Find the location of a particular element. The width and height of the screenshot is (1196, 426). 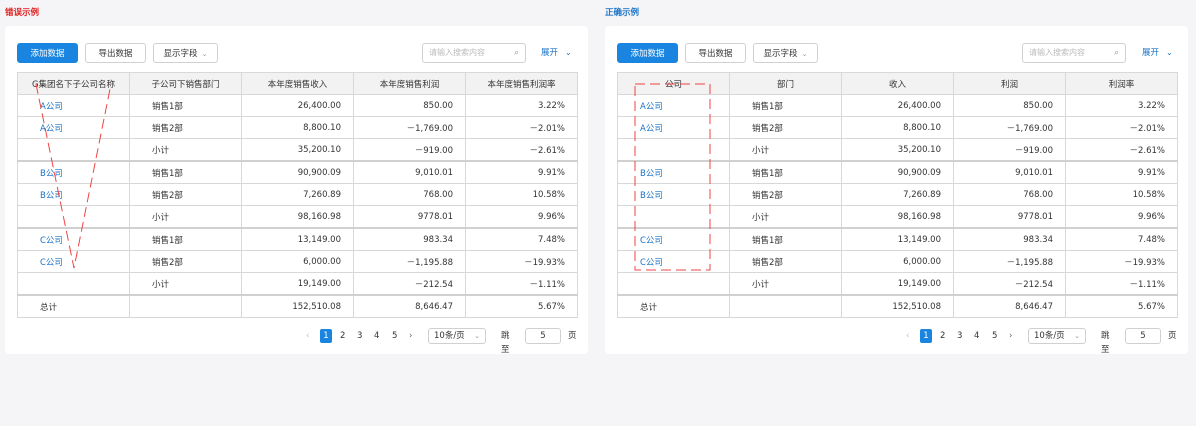

cell-rate: －2.01% is located at coordinates (1121, 127).